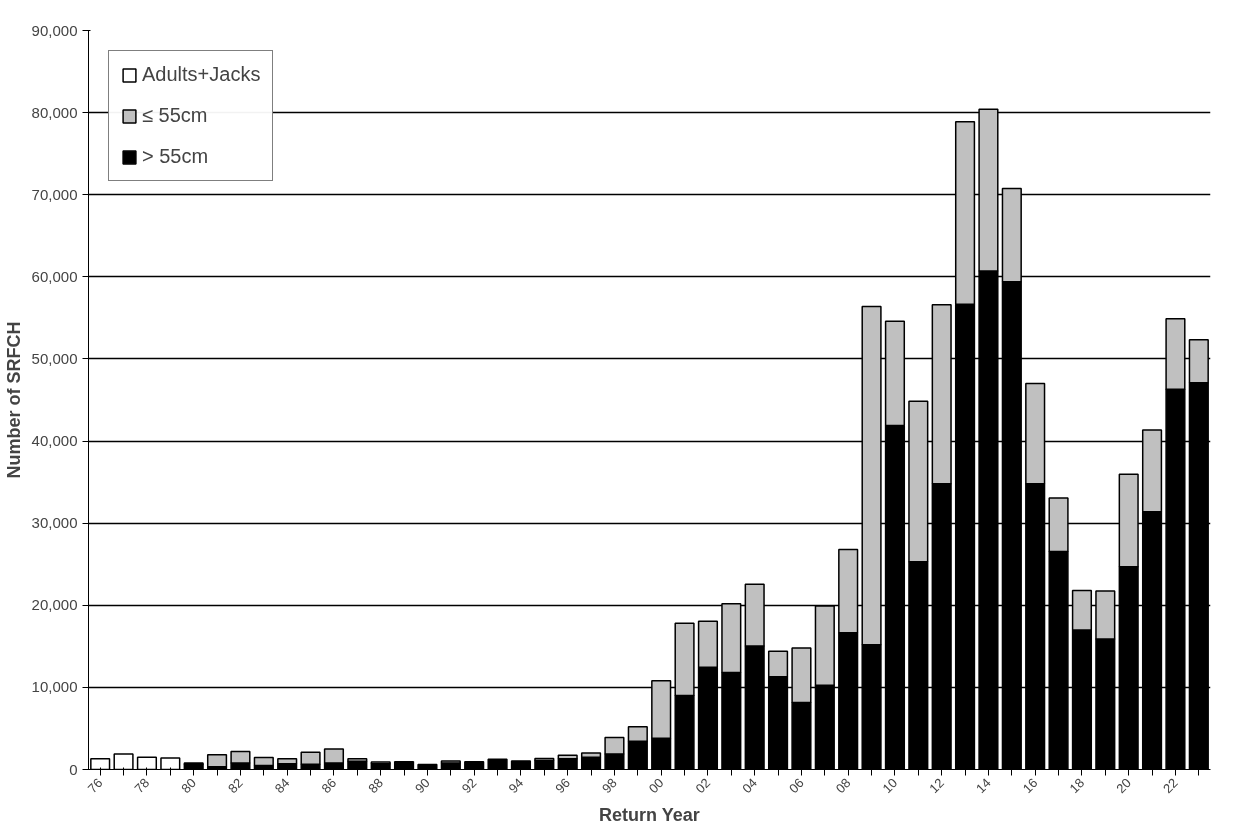 This screenshot has height=836, width=1248. What do you see at coordinates (95, 786) in the screenshot?
I see `x-tick-label: 76` at bounding box center [95, 786].